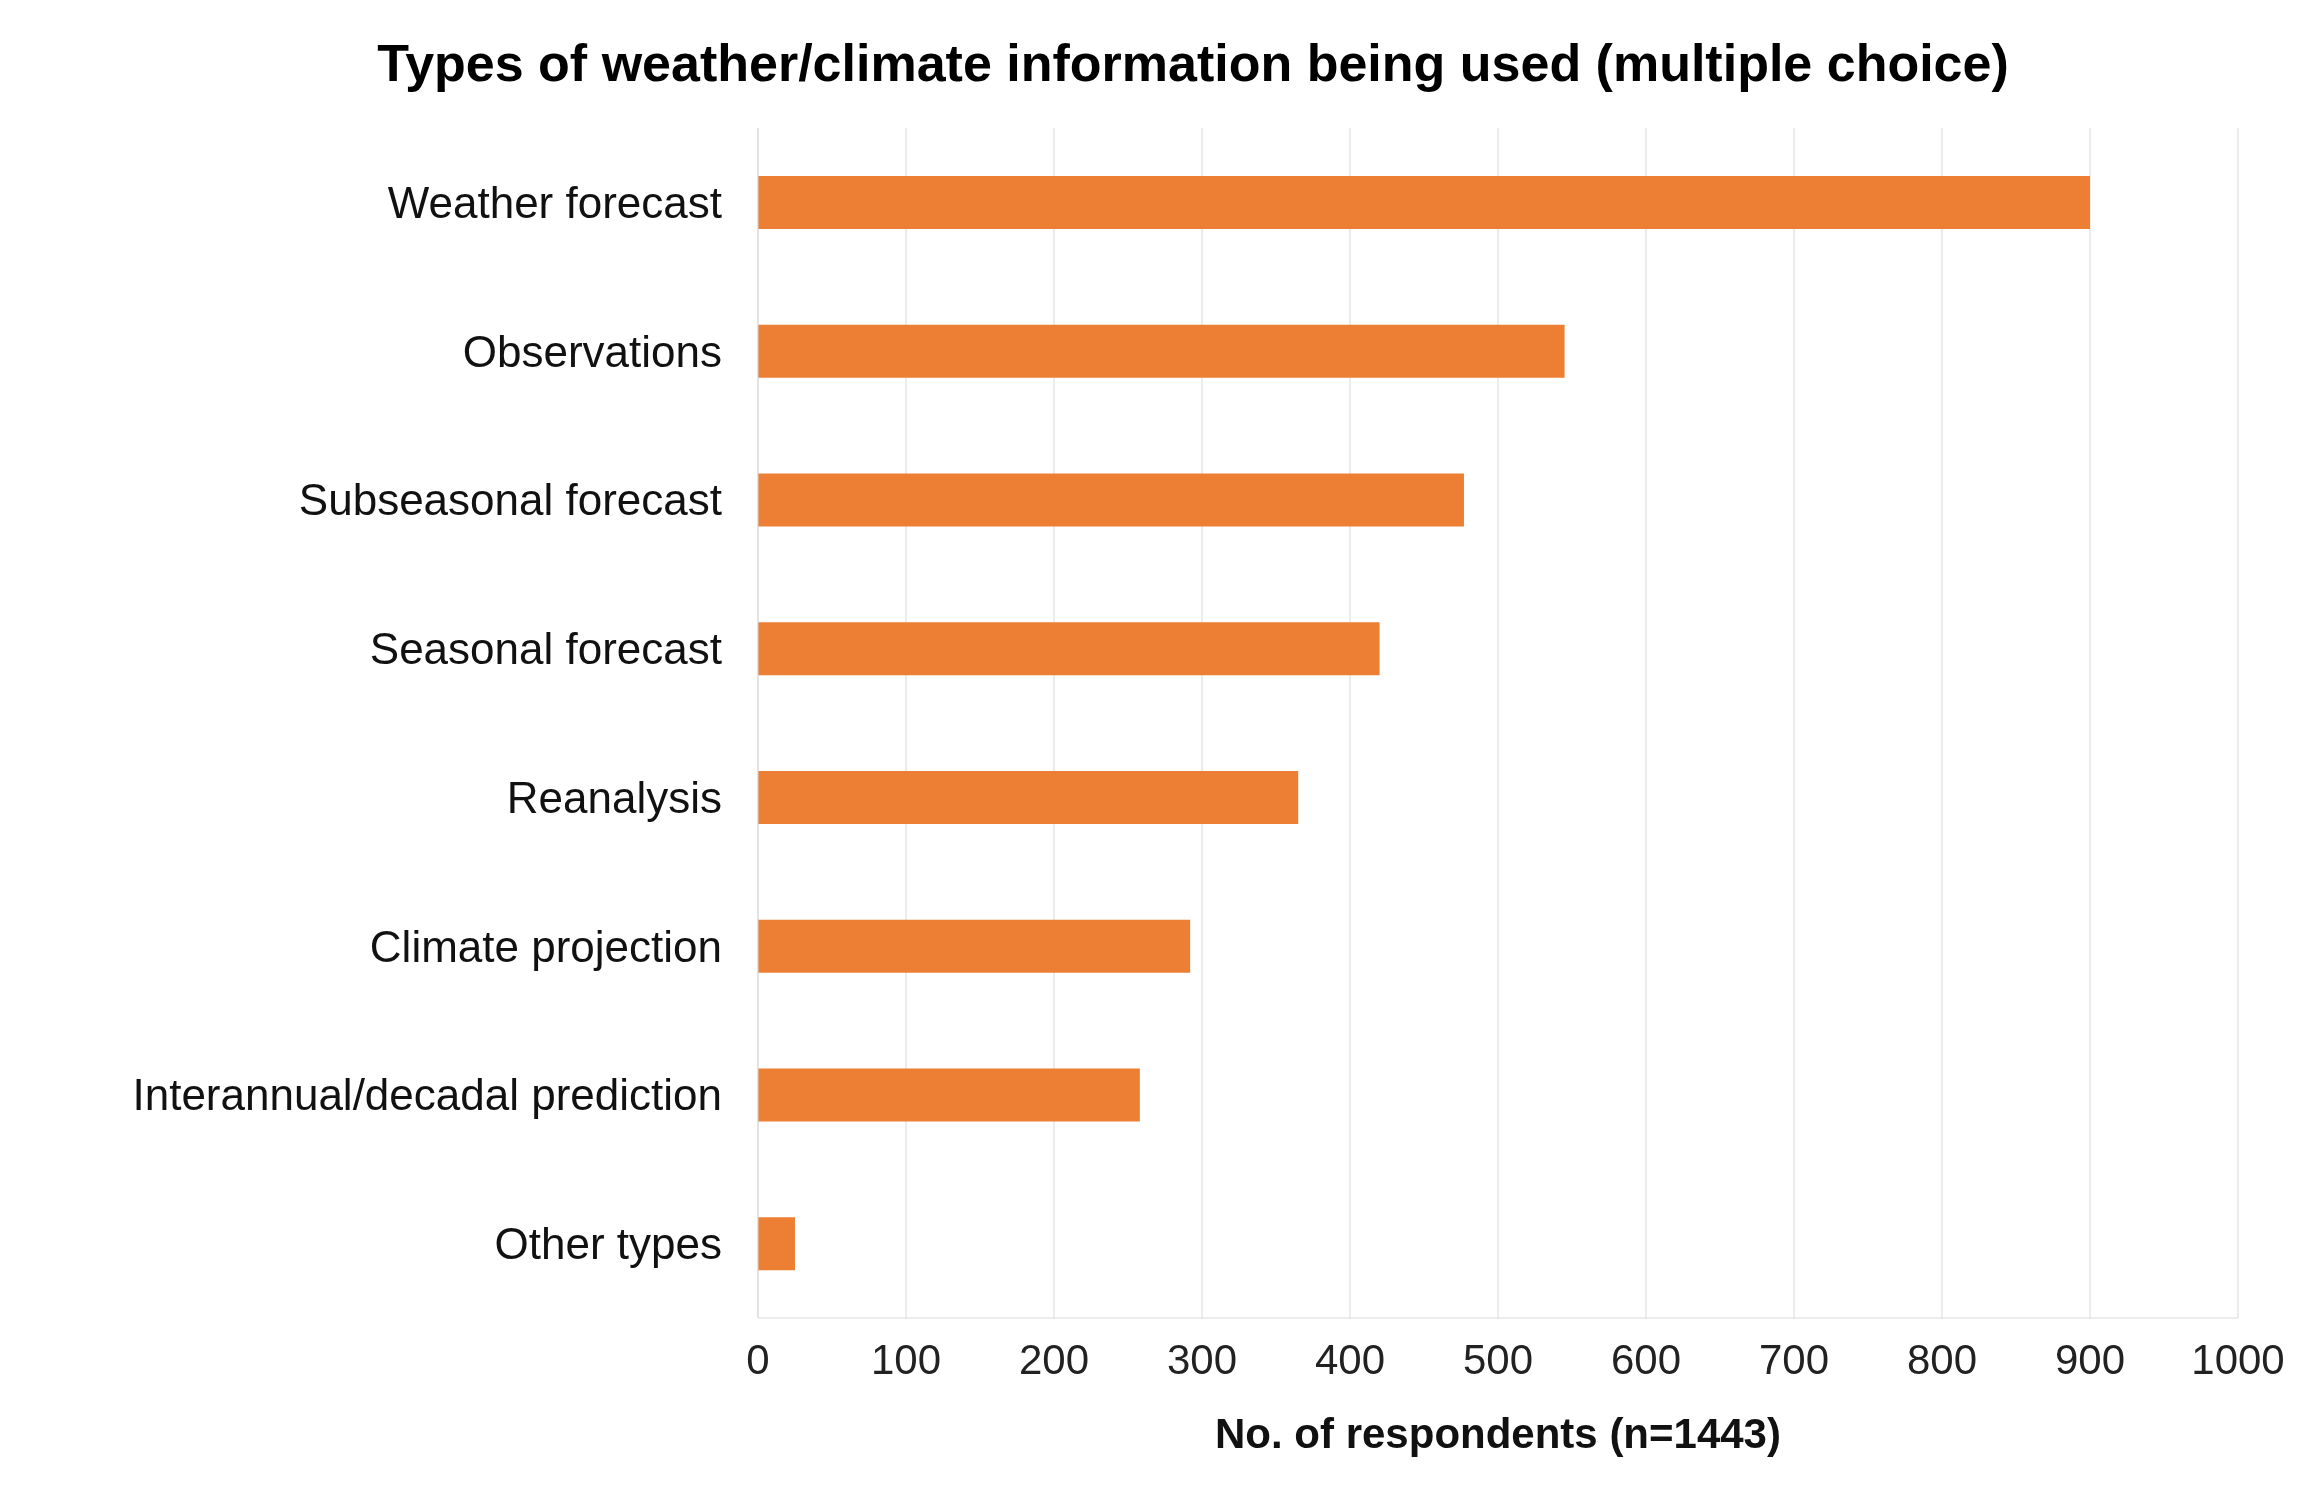  I want to click on y-tick-label: Observations, so click(592, 351).